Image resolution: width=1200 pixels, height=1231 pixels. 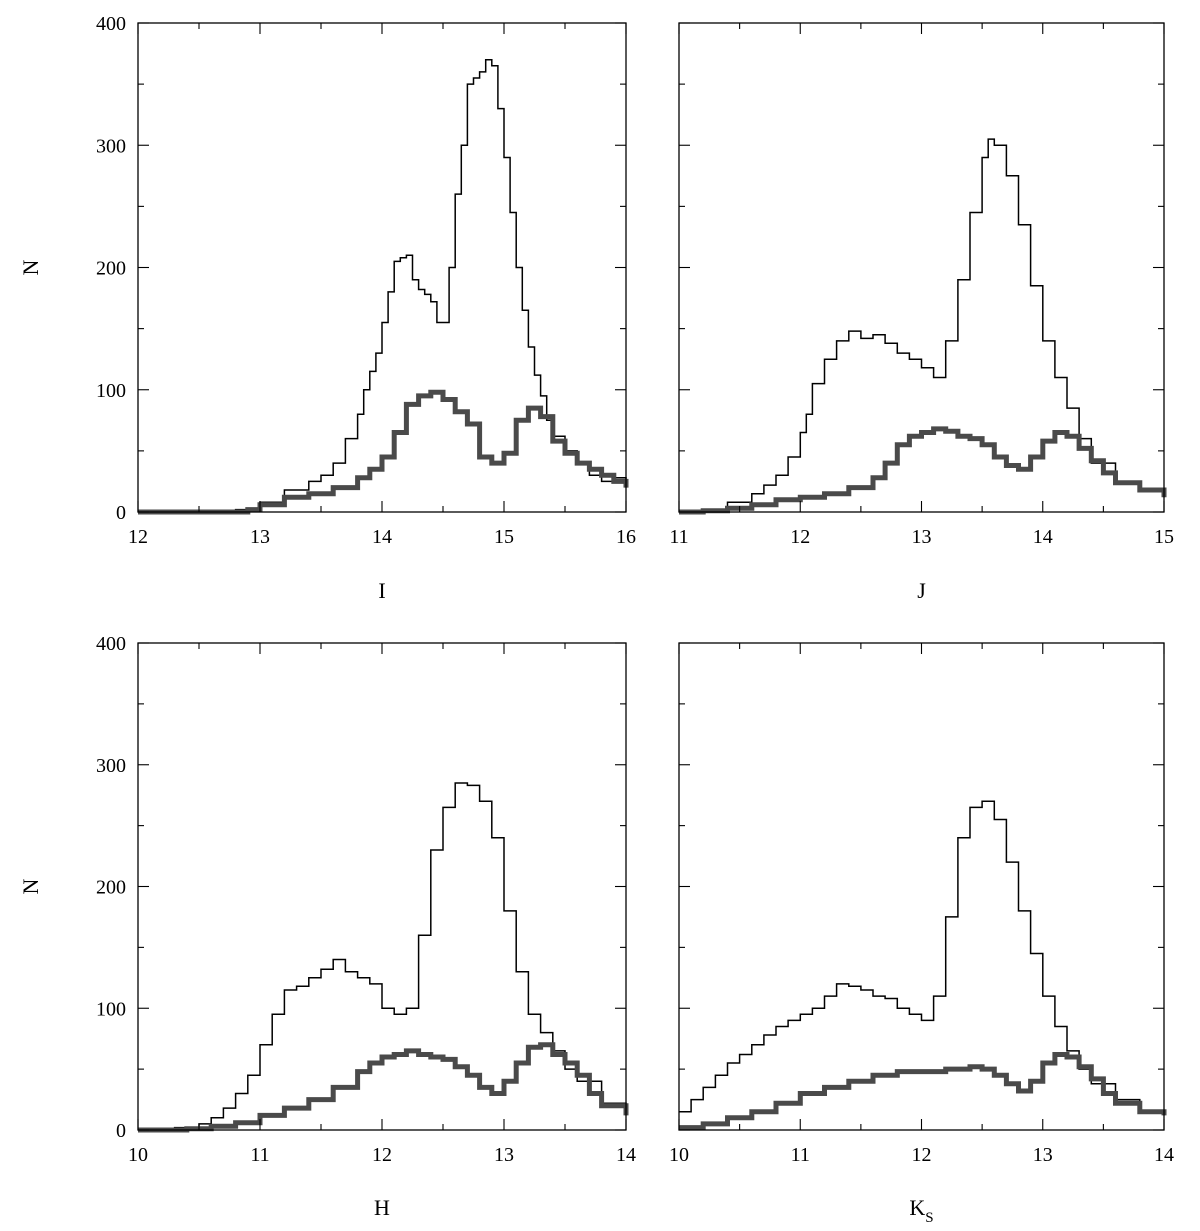 I want to click on x-axis-title: J, so click(x=921, y=590).